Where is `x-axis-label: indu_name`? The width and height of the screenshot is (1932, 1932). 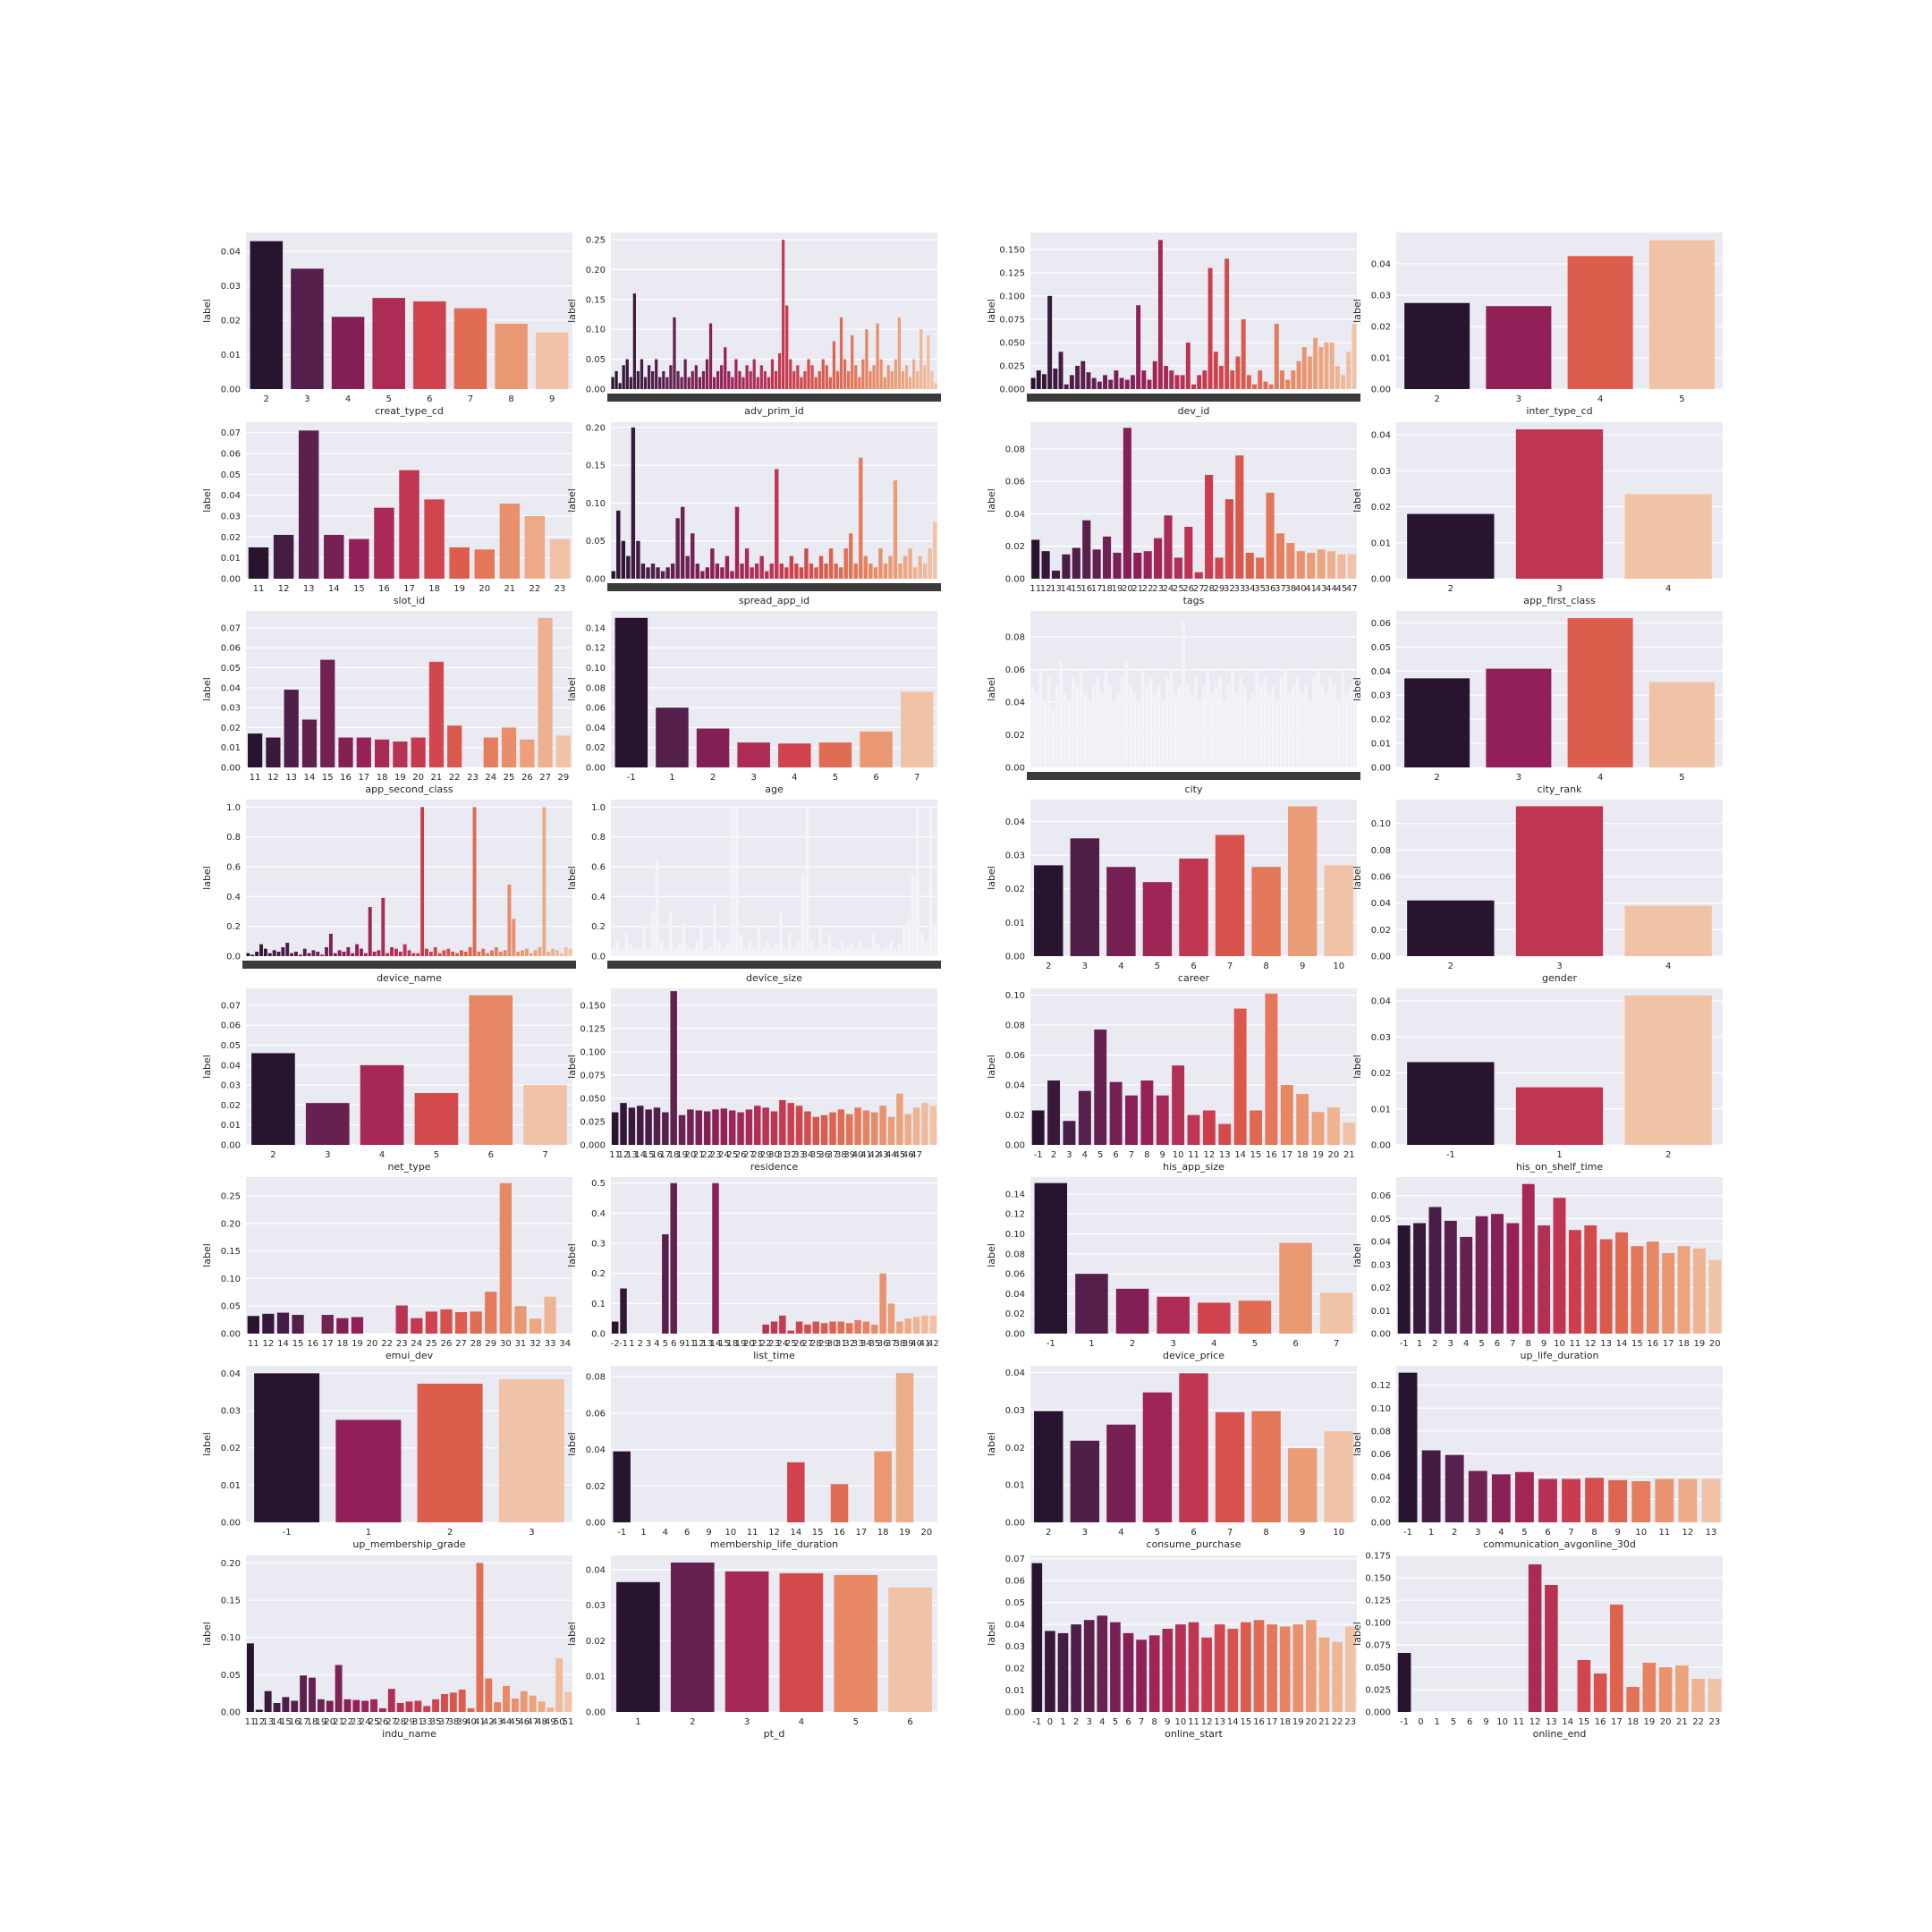
x-axis-label: indu_name is located at coordinates (409, 1734).